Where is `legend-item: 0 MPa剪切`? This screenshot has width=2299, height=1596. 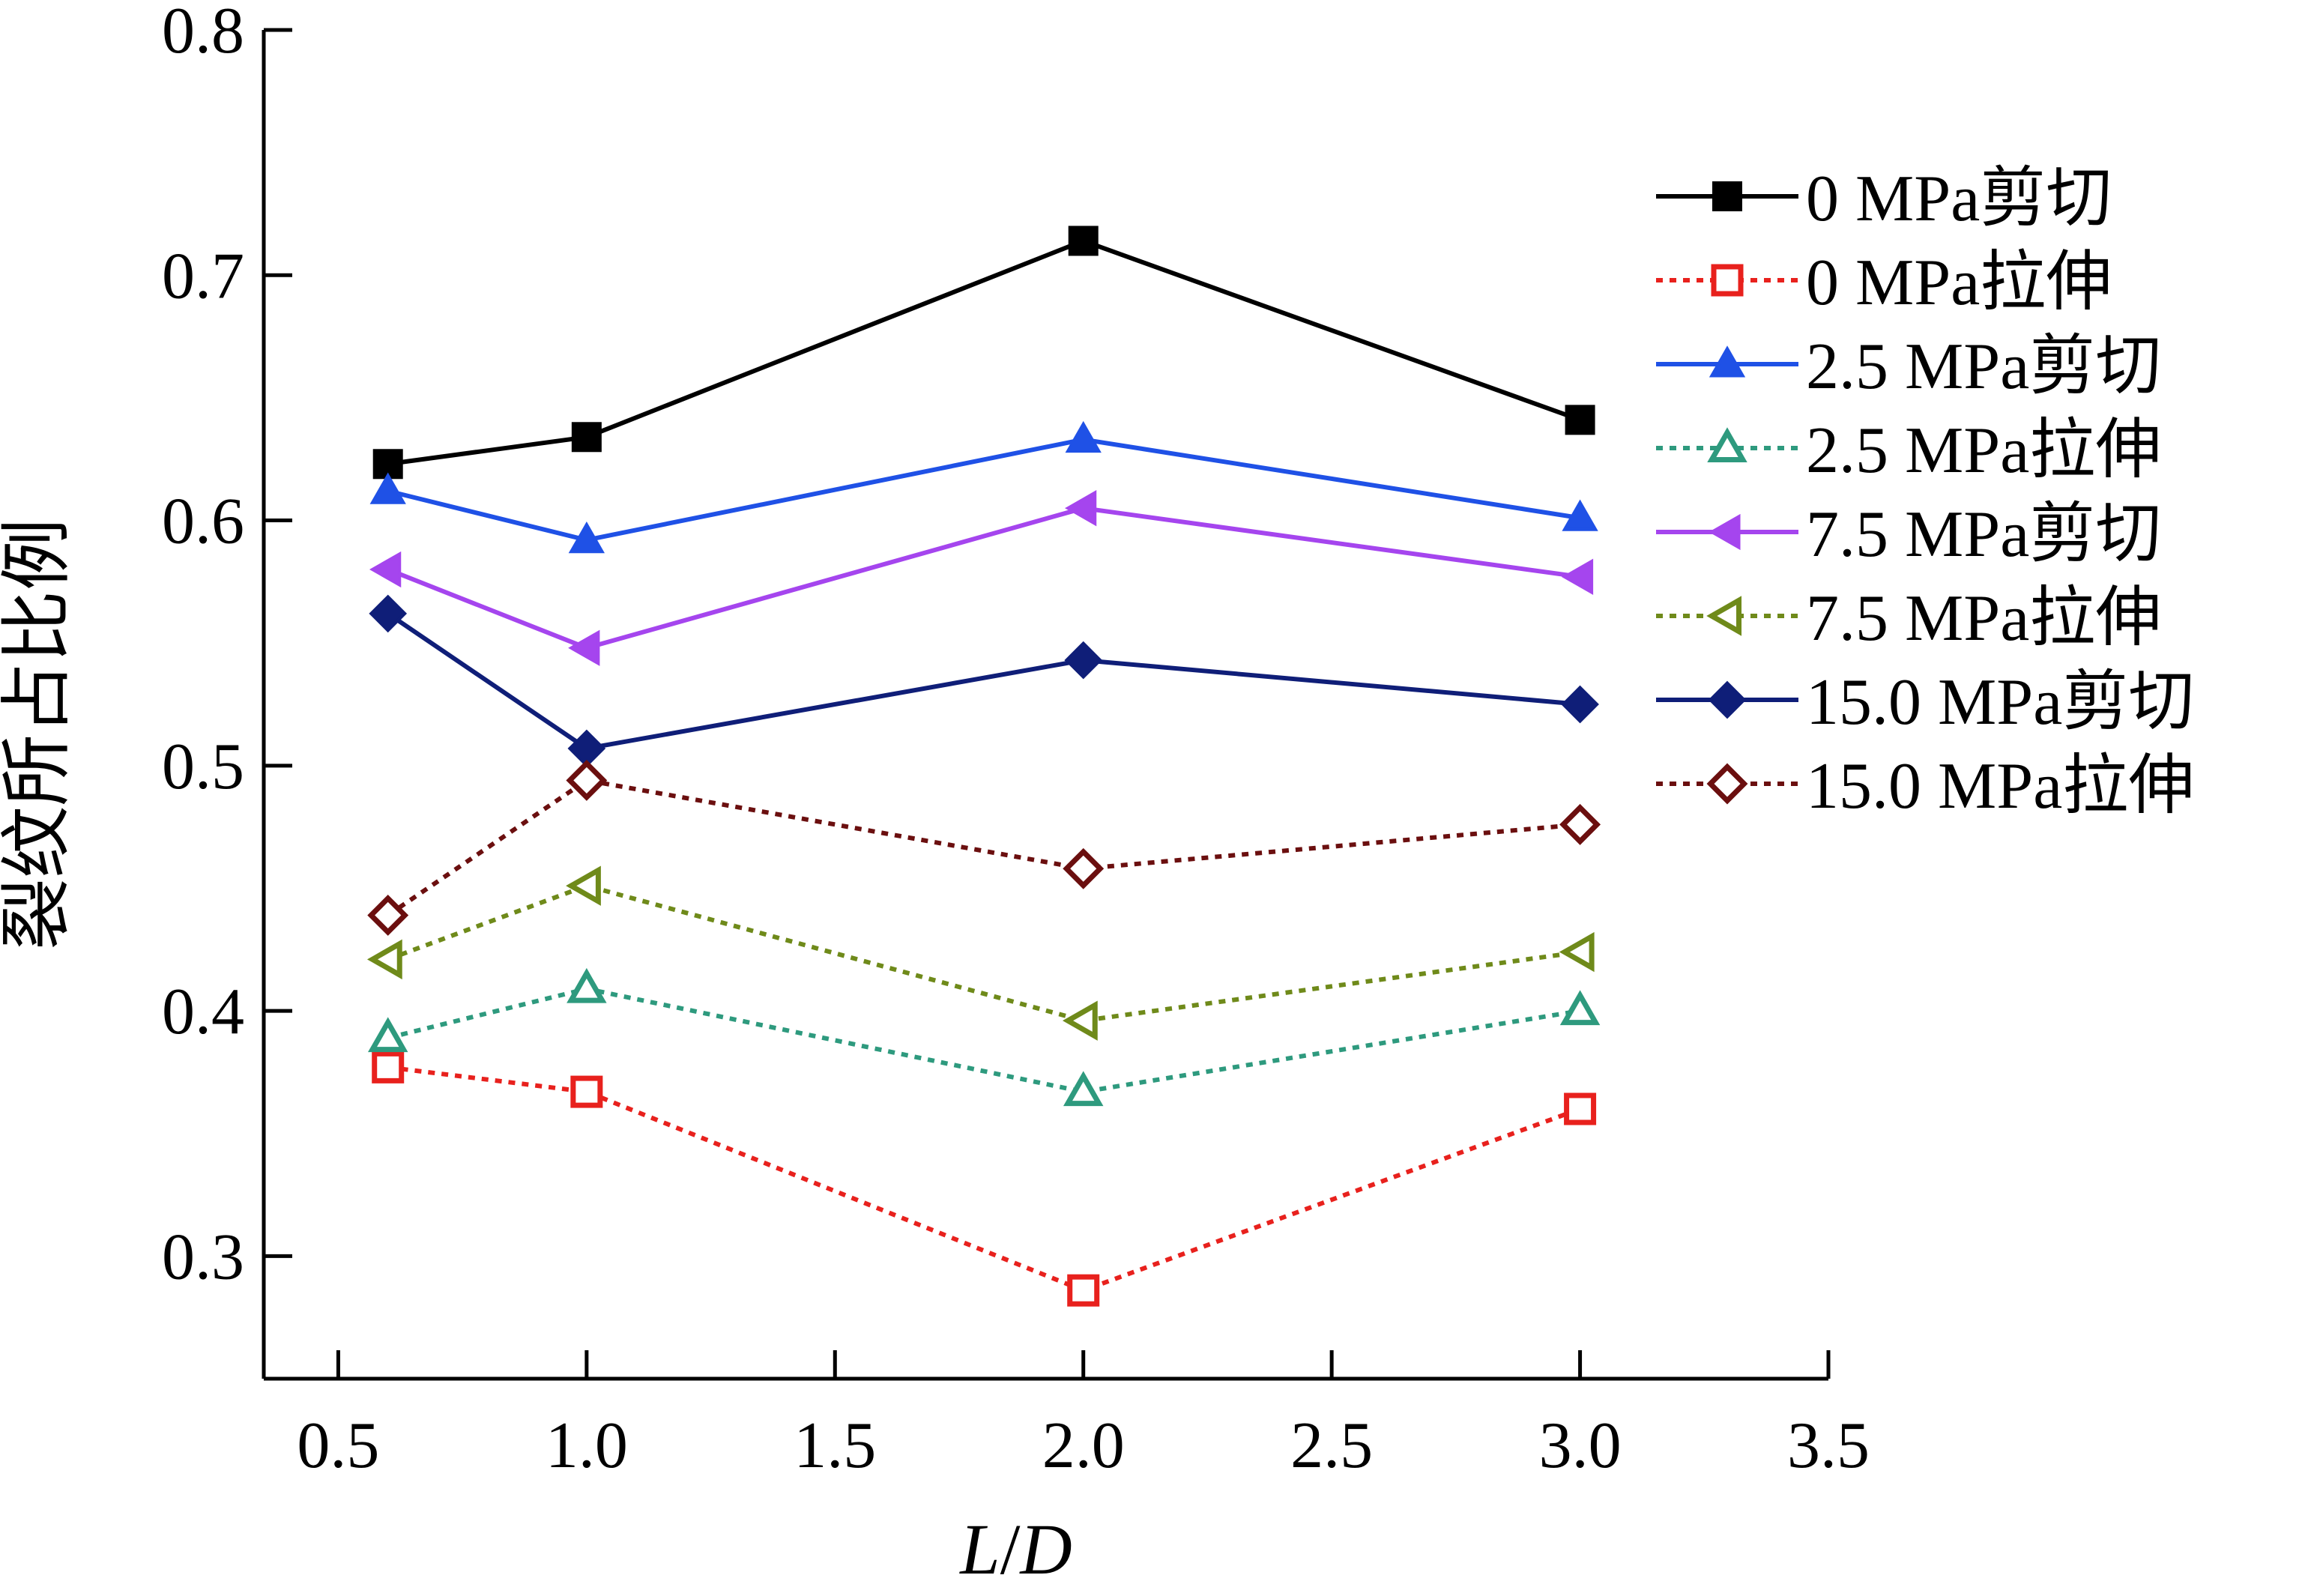 legend-item: 0 MPa剪切 is located at coordinates (1884, 199).